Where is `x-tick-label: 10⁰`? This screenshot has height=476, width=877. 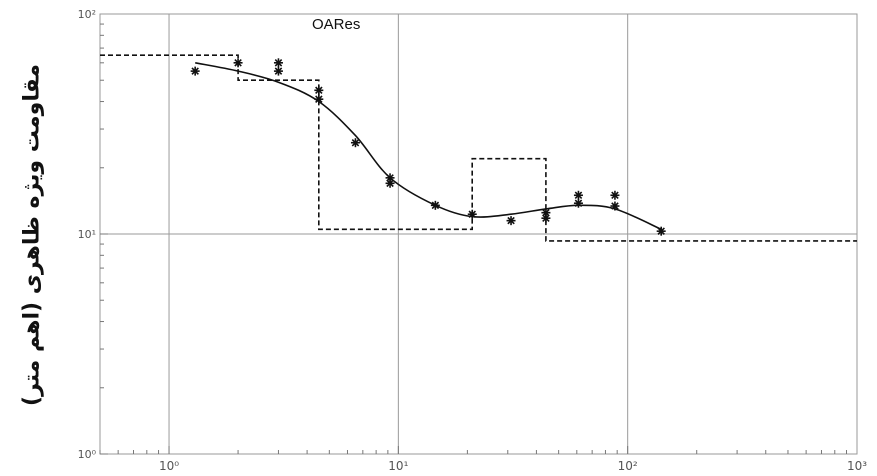 x-tick-label: 10⁰ is located at coordinates (169, 466).